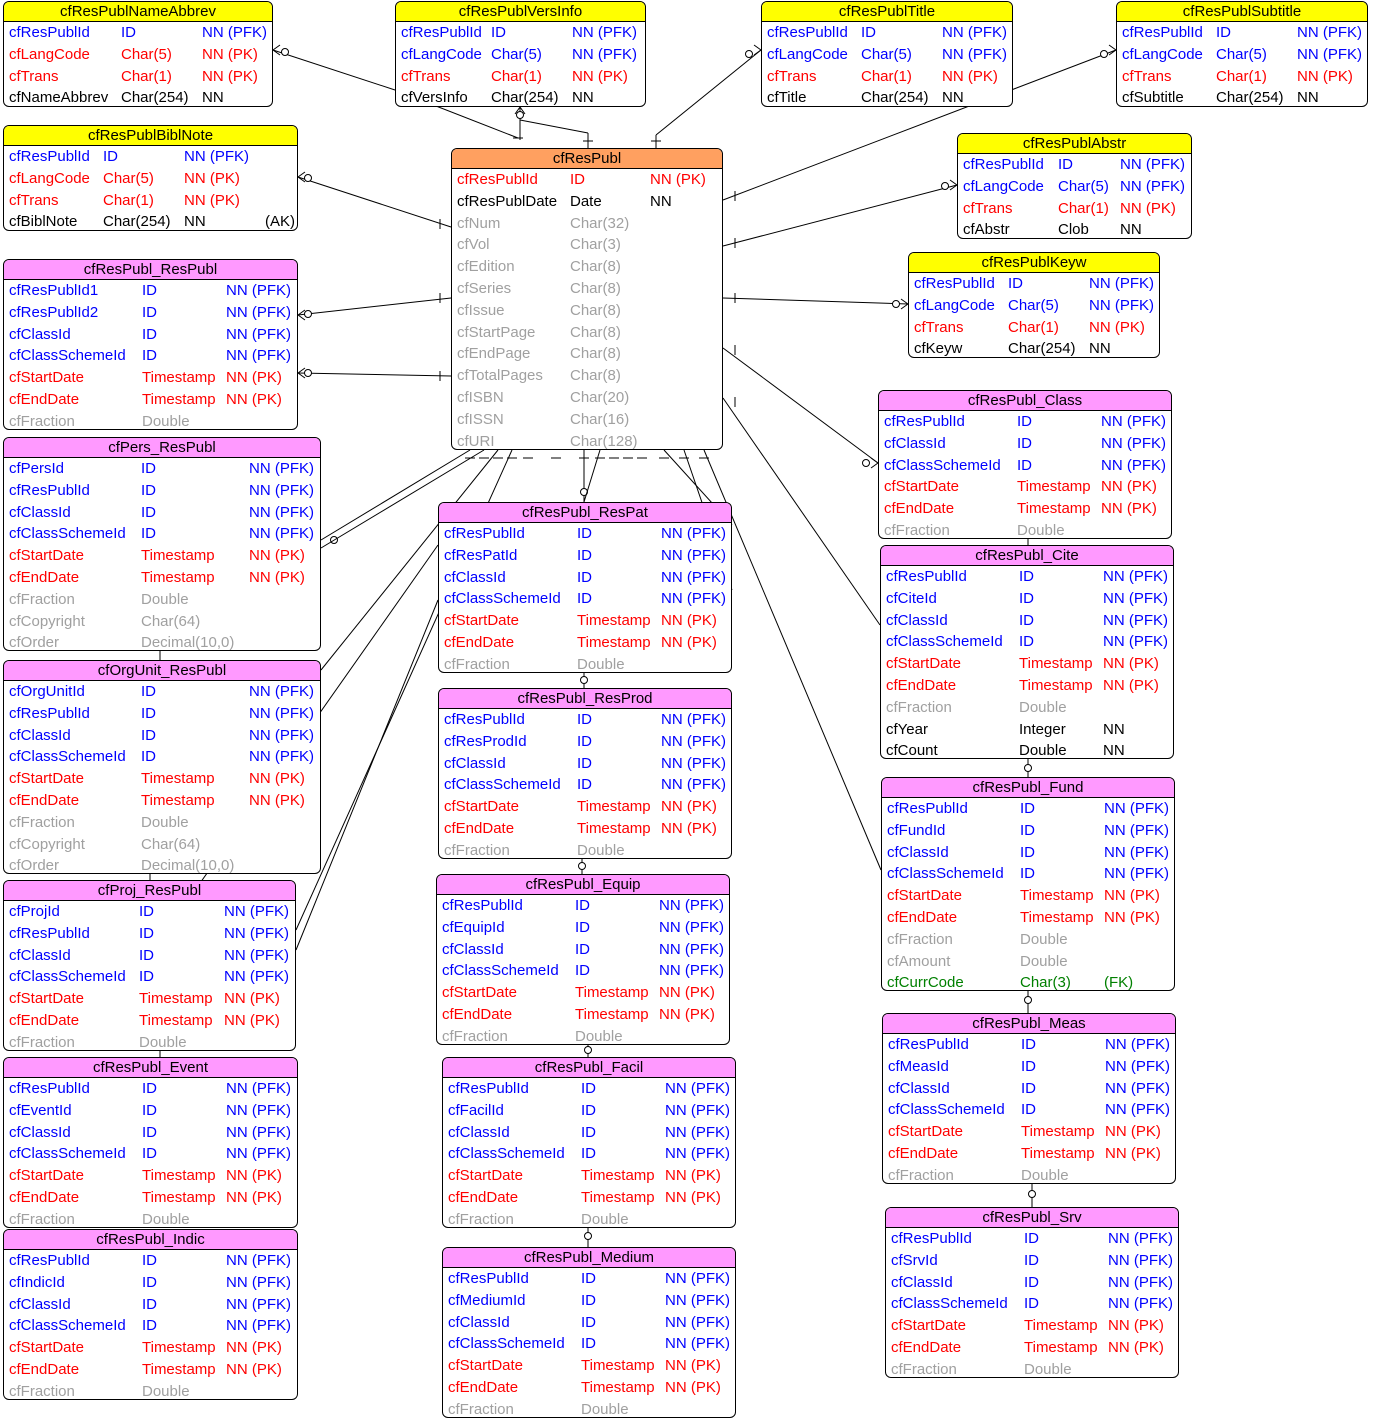  Describe the element at coordinates (583, 885) in the screenshot. I see `entity-title: cfResPubl_Equip` at that location.